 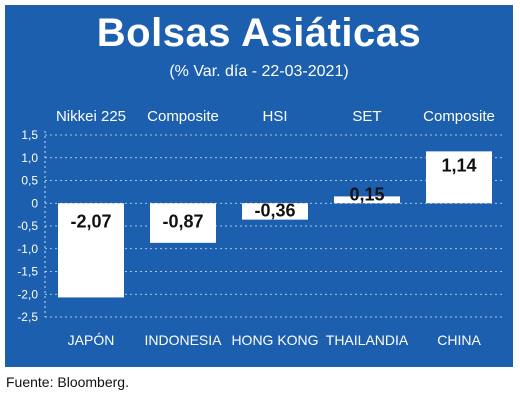 What do you see at coordinates (27, 272) in the screenshot?
I see `y-tick-label: -1,5` at bounding box center [27, 272].